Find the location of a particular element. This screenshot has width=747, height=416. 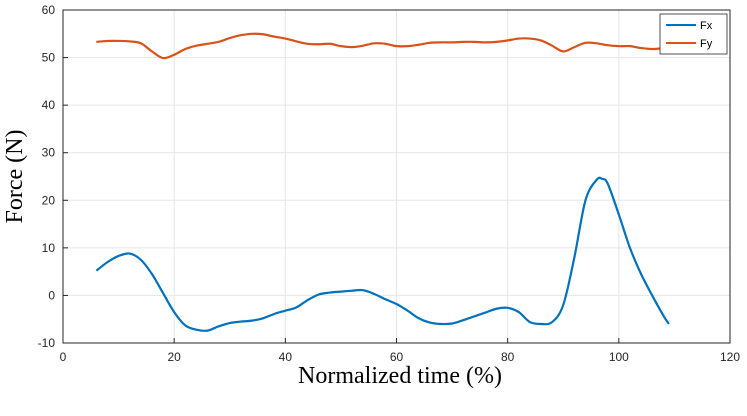

x-tick-label: 40 is located at coordinates (286, 357).